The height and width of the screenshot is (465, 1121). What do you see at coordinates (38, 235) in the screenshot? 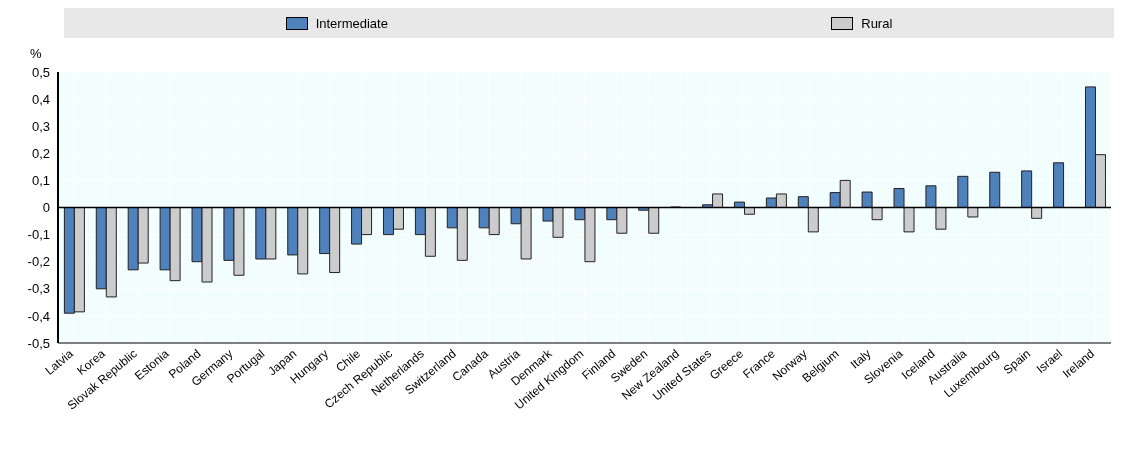
I see `y-tick-label: -0,1` at bounding box center [38, 235].